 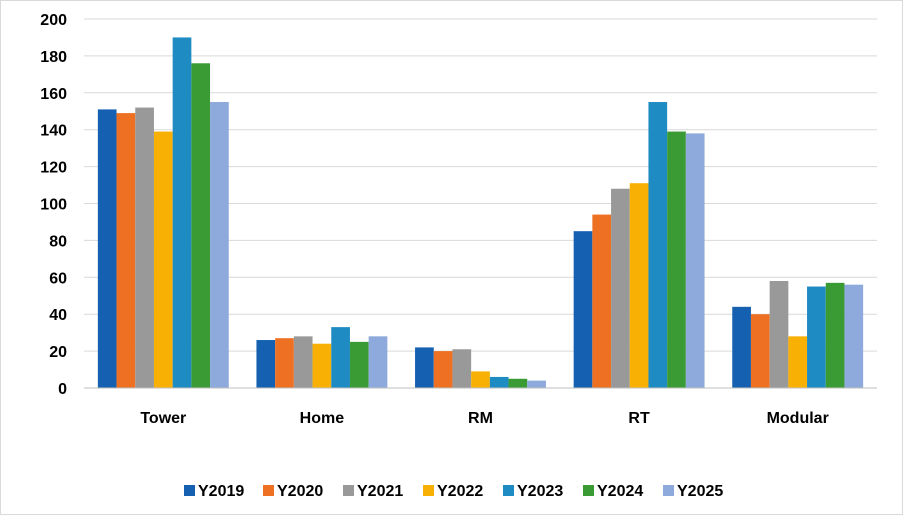 What do you see at coordinates (300, 491) in the screenshot?
I see `legend-label-y2020: Y2020` at bounding box center [300, 491].